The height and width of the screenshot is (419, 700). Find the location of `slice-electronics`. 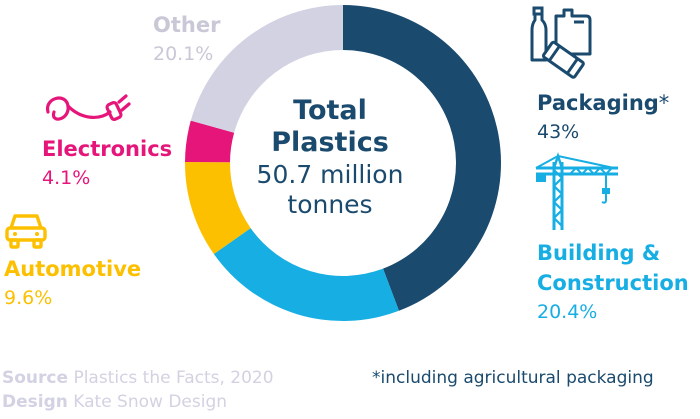

slice-electronics is located at coordinates (210, 141).